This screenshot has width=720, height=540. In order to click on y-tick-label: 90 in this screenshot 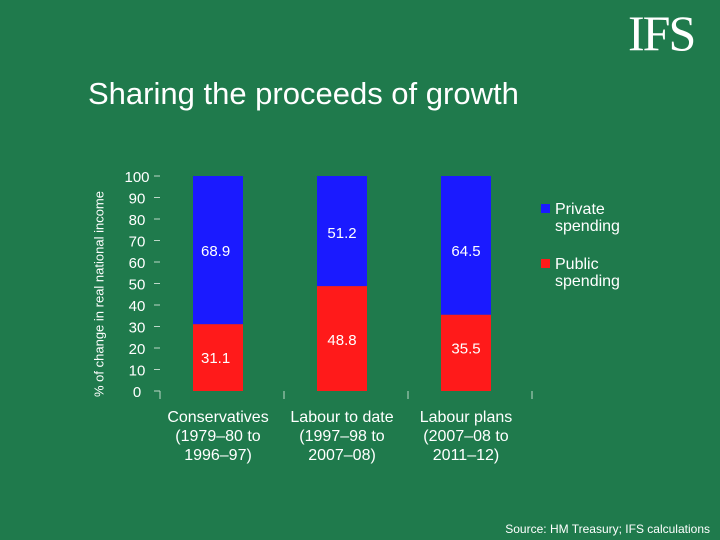, I will do `click(137, 199)`.